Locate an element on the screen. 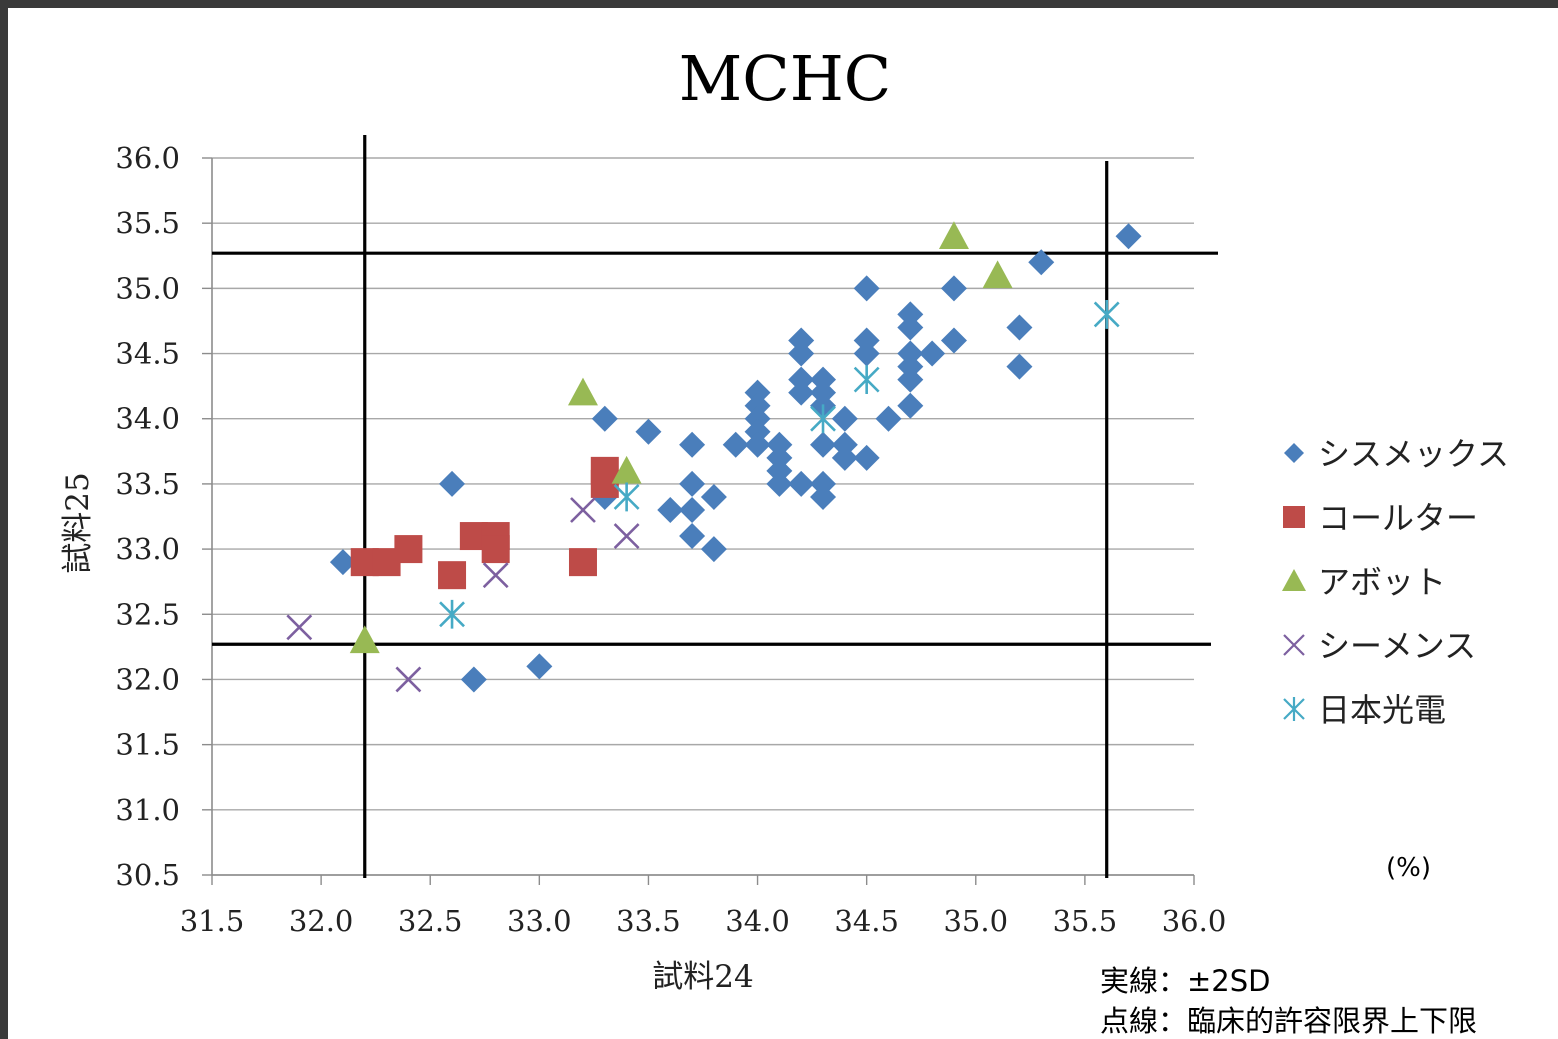 The height and width of the screenshot is (1039, 1558). legend-item: アボット is located at coordinates (1364, 582).